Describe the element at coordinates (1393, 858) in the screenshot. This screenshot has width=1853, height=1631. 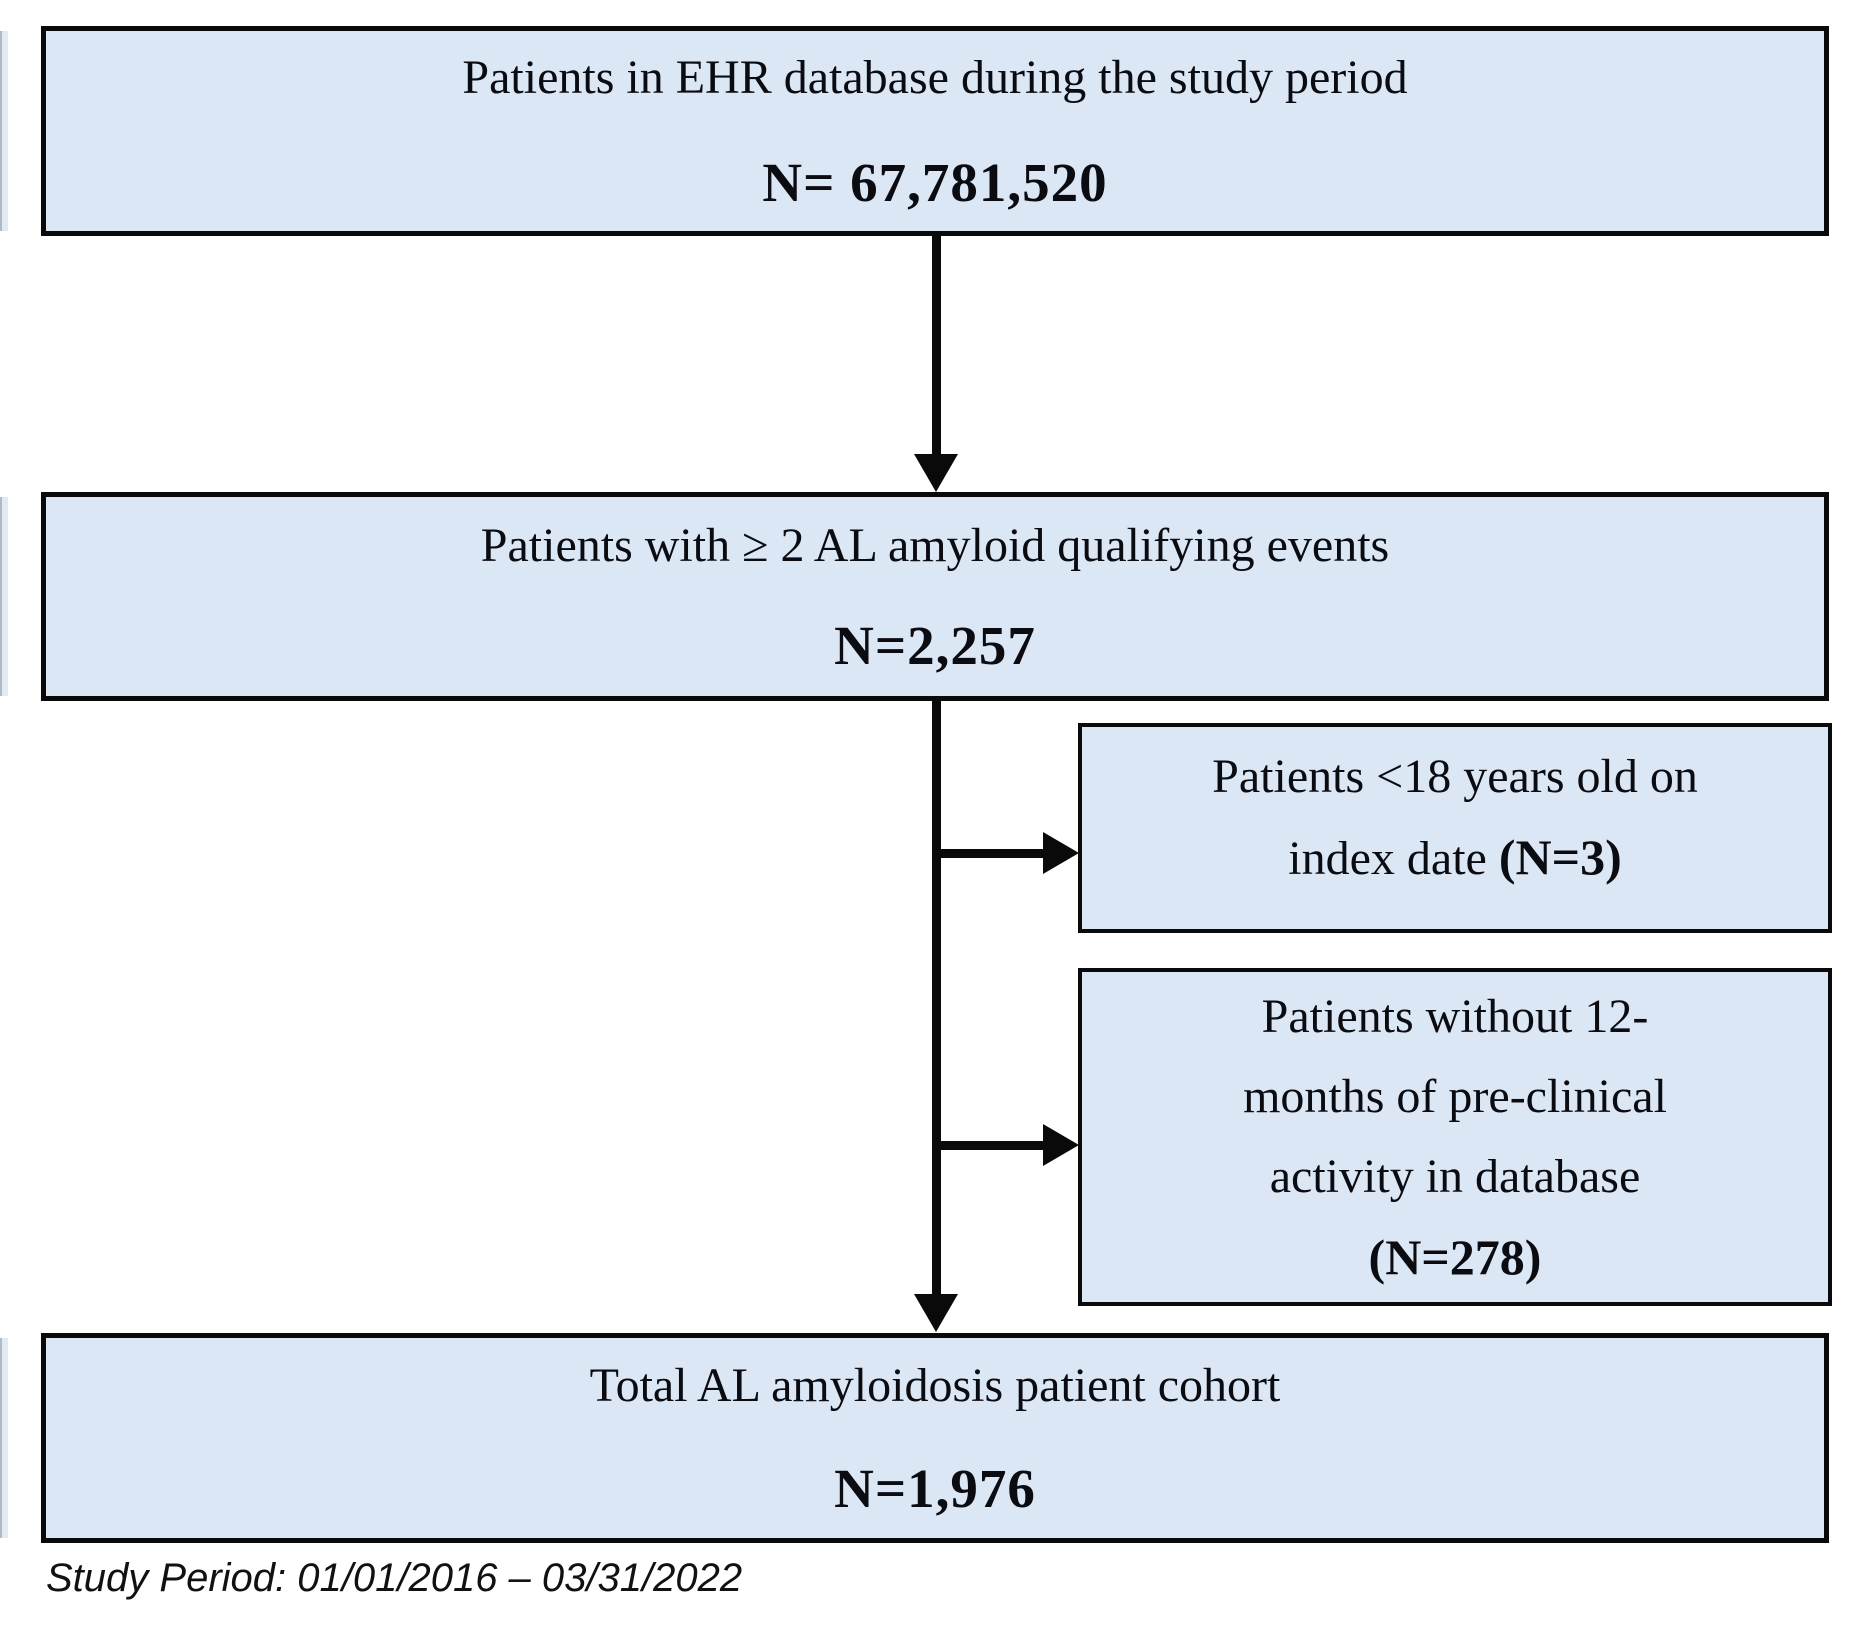
I see `exclusion-text-prefix: index date` at that location.